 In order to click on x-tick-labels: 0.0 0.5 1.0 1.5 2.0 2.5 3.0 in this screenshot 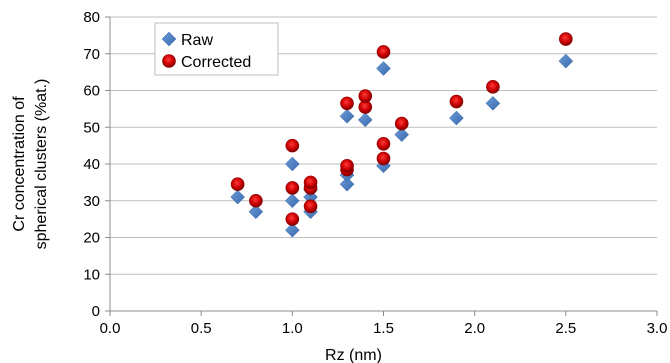, I will do `click(384, 328)`.